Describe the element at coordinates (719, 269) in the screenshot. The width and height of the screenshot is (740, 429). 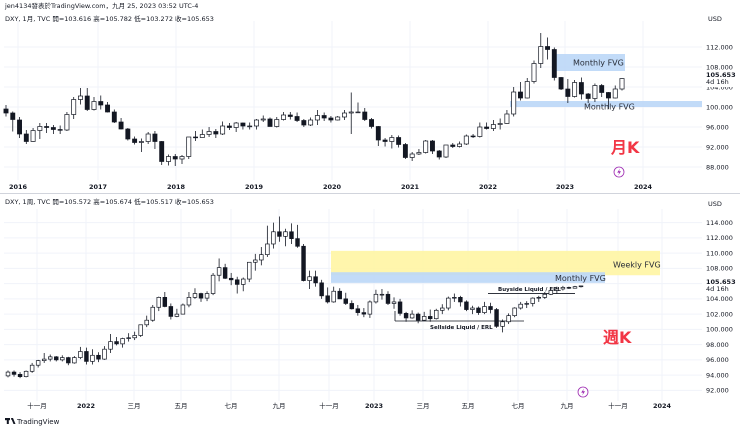
I see `w-y-tick: 108.000` at that location.